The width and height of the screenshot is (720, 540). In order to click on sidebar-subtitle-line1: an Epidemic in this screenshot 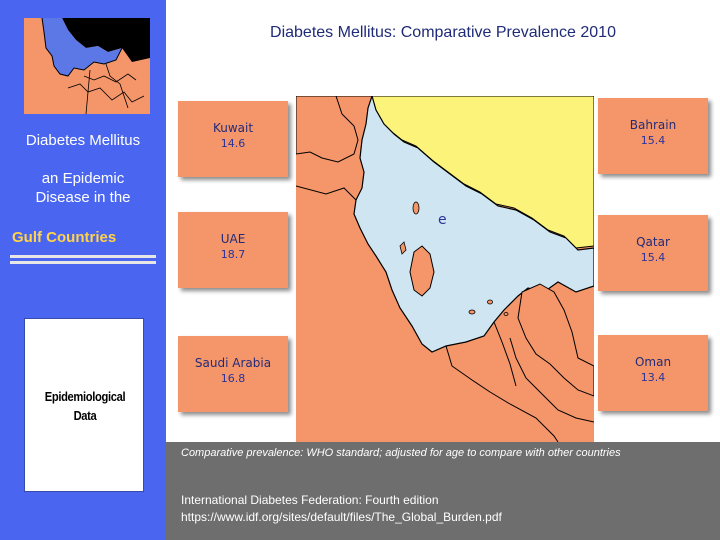, I will do `click(83, 178)`.